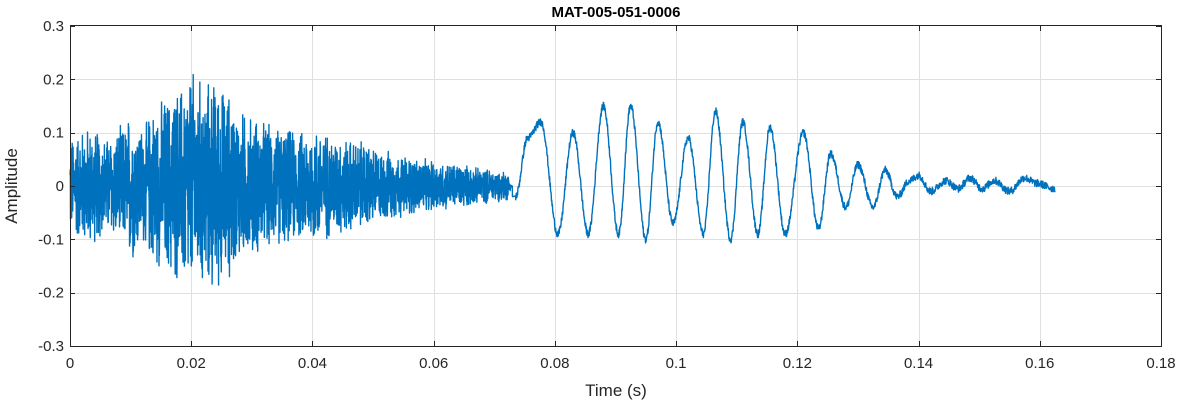 Image resolution: width=1182 pixels, height=404 pixels. What do you see at coordinates (312, 363) in the screenshot?
I see `x-tick-label: 0.04` at bounding box center [312, 363].